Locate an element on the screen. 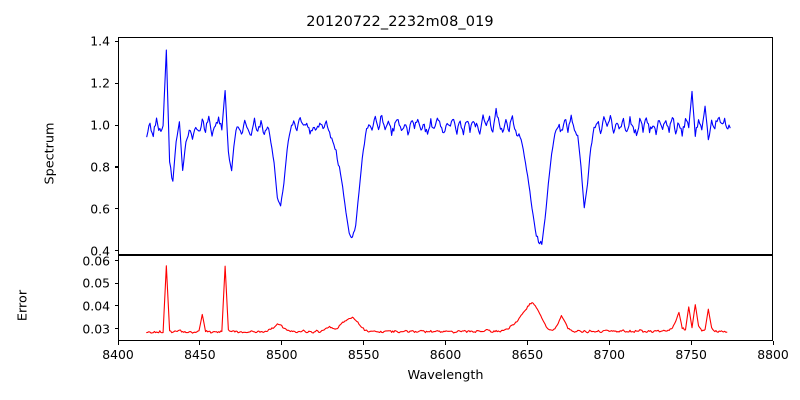 This screenshot has height=400, width=800. xtick-label: 8600 is located at coordinates (445, 354).